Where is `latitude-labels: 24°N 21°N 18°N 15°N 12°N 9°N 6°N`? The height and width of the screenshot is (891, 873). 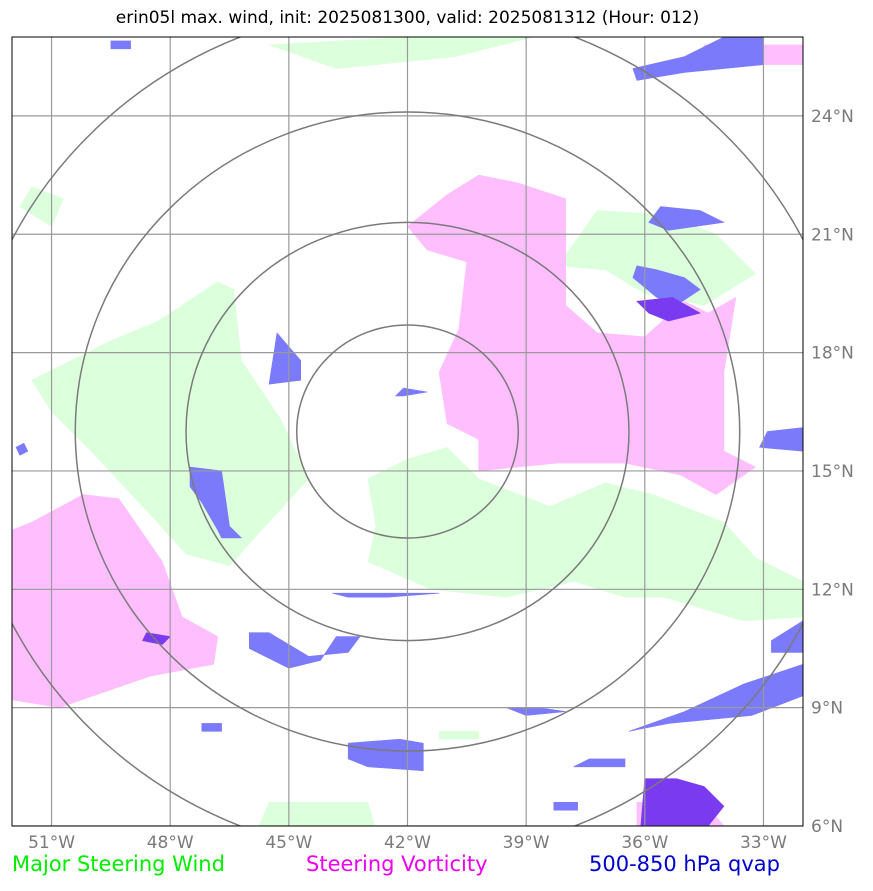
latitude-labels: 24°N 21°N 18°N 15°N 12°N 9°N 6°N is located at coordinates (832, 472).